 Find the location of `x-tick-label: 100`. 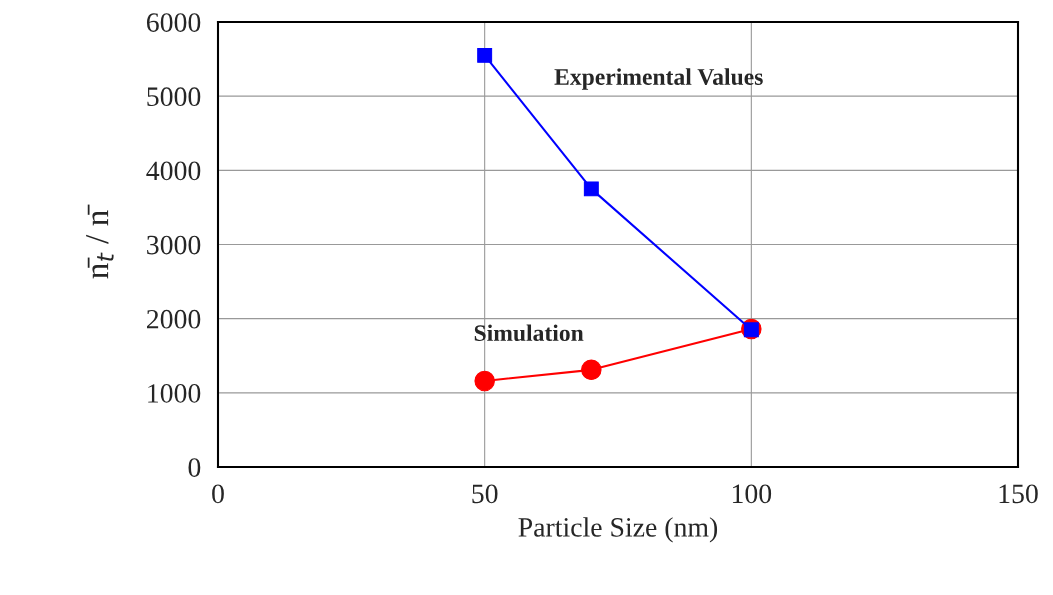

x-tick-label: 100 is located at coordinates (752, 494).